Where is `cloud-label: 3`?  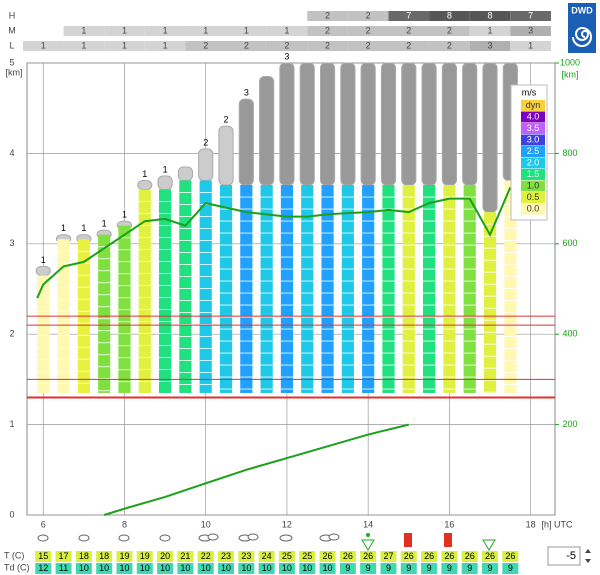 cloud-label: 3 is located at coordinates (246, 93).